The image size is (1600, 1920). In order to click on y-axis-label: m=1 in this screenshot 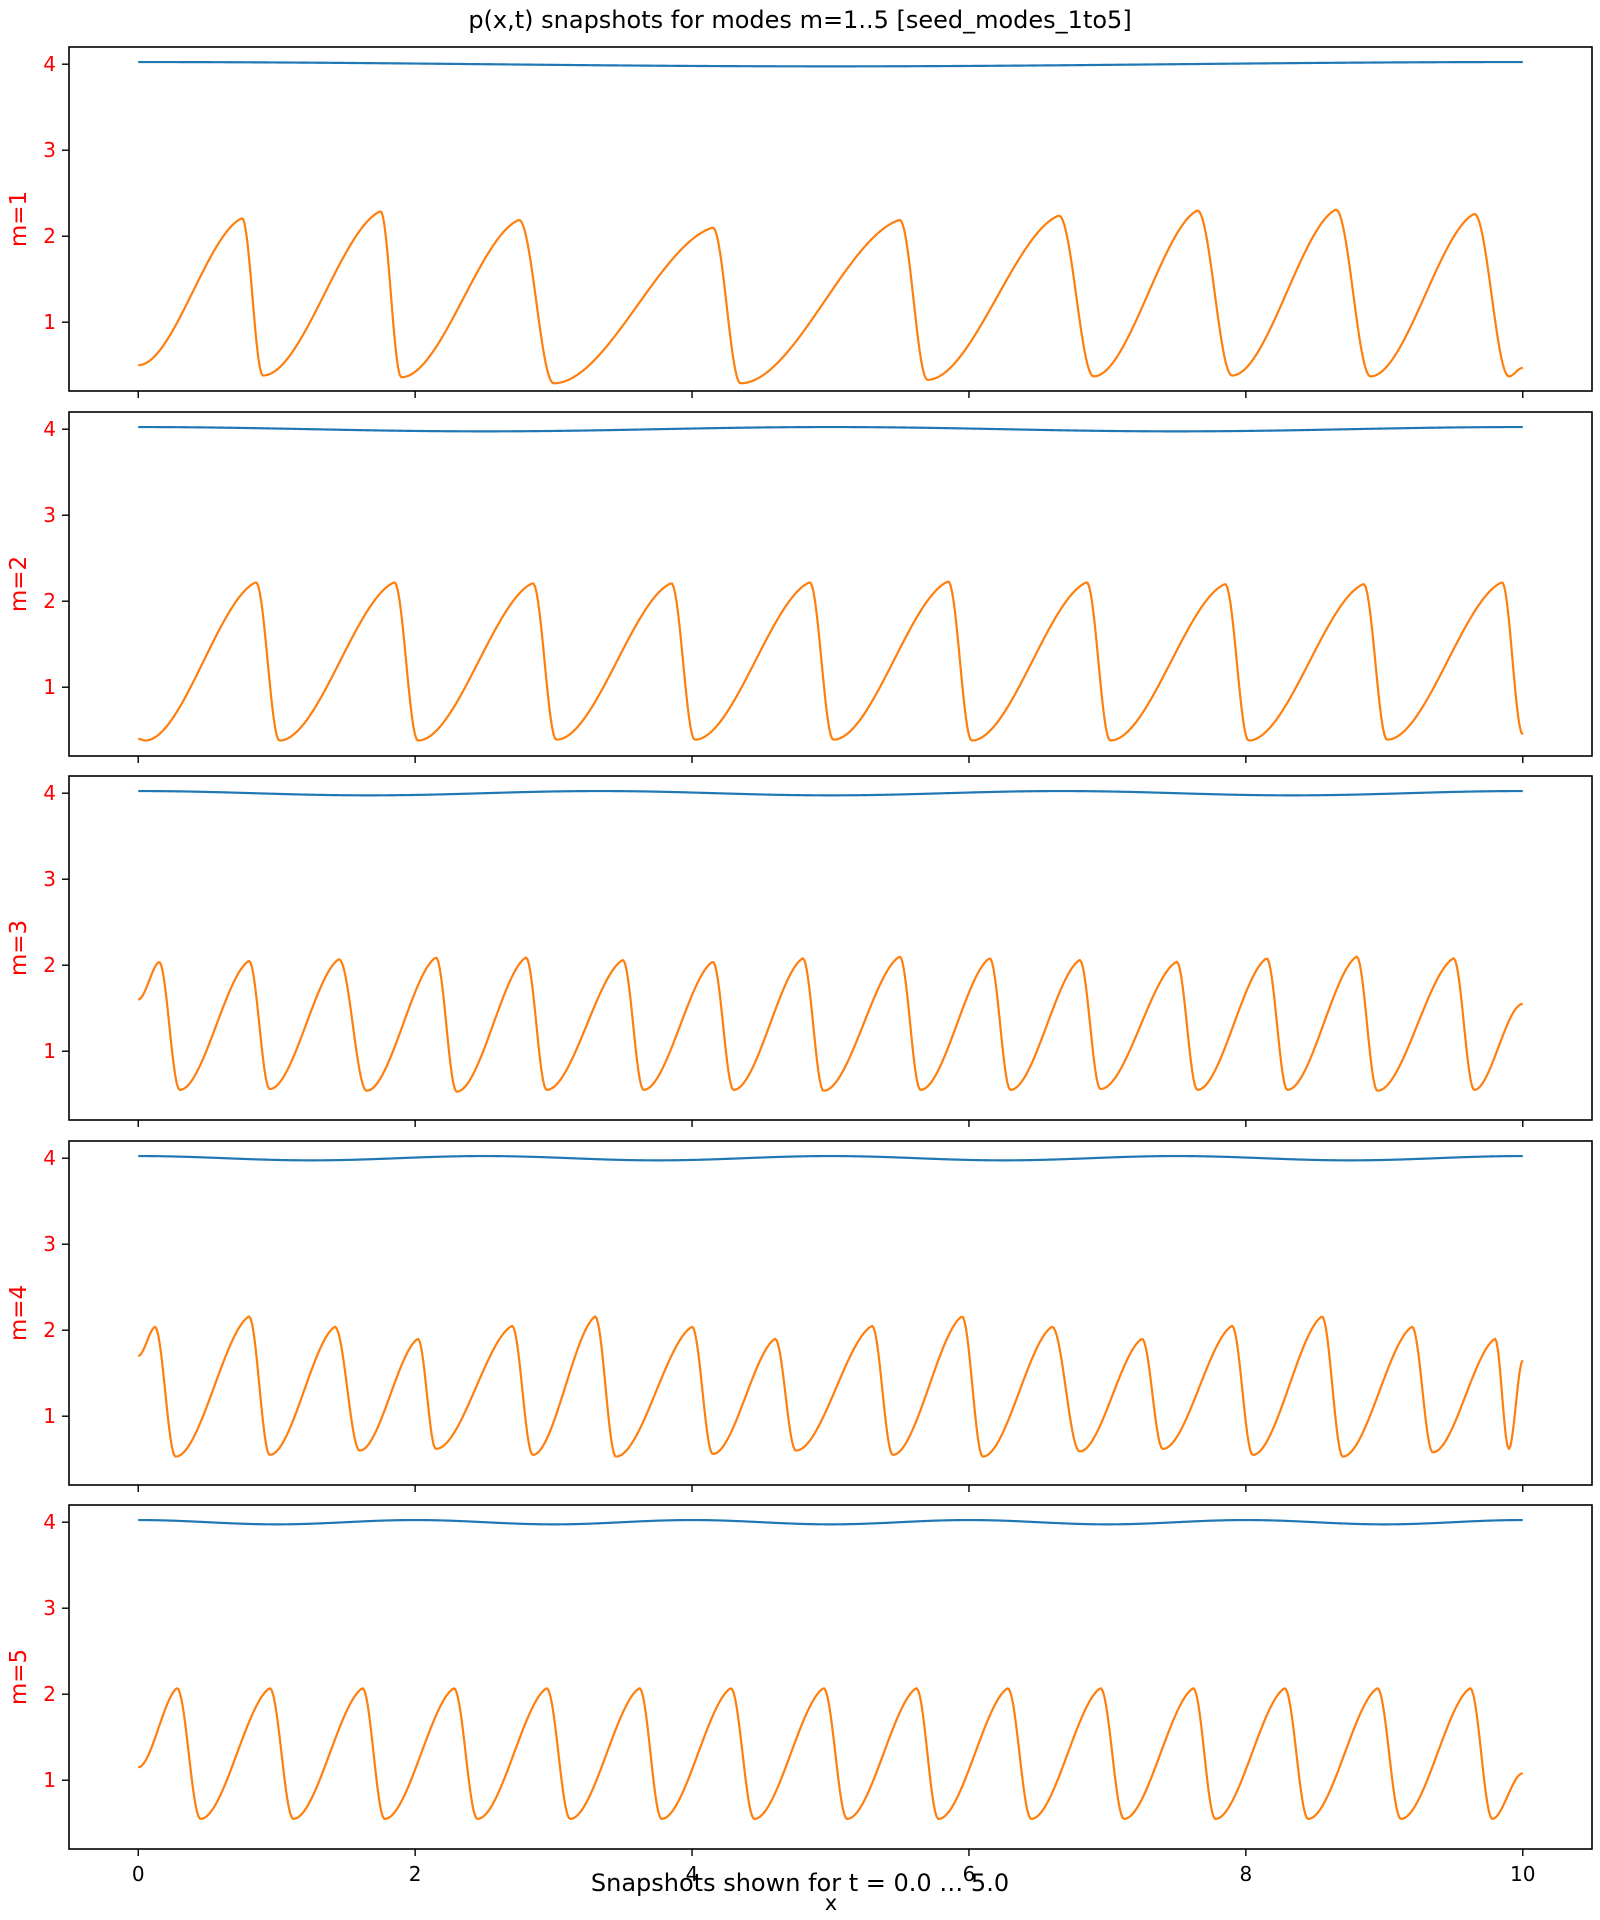, I will do `click(19, 219)`.